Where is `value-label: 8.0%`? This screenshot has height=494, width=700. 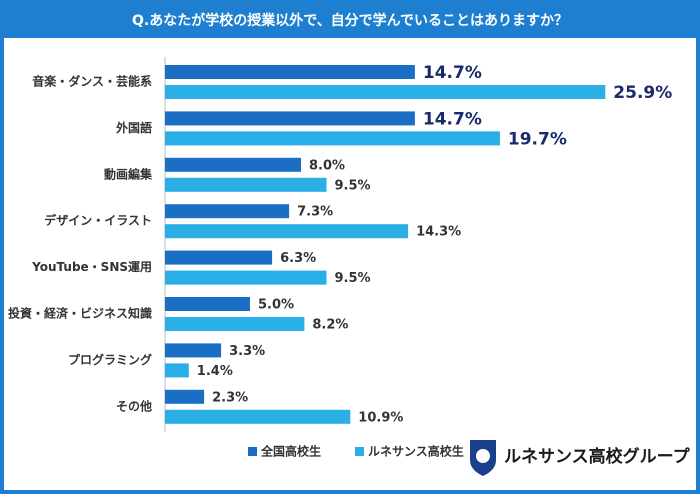
value-label: 8.0% is located at coordinates (327, 165).